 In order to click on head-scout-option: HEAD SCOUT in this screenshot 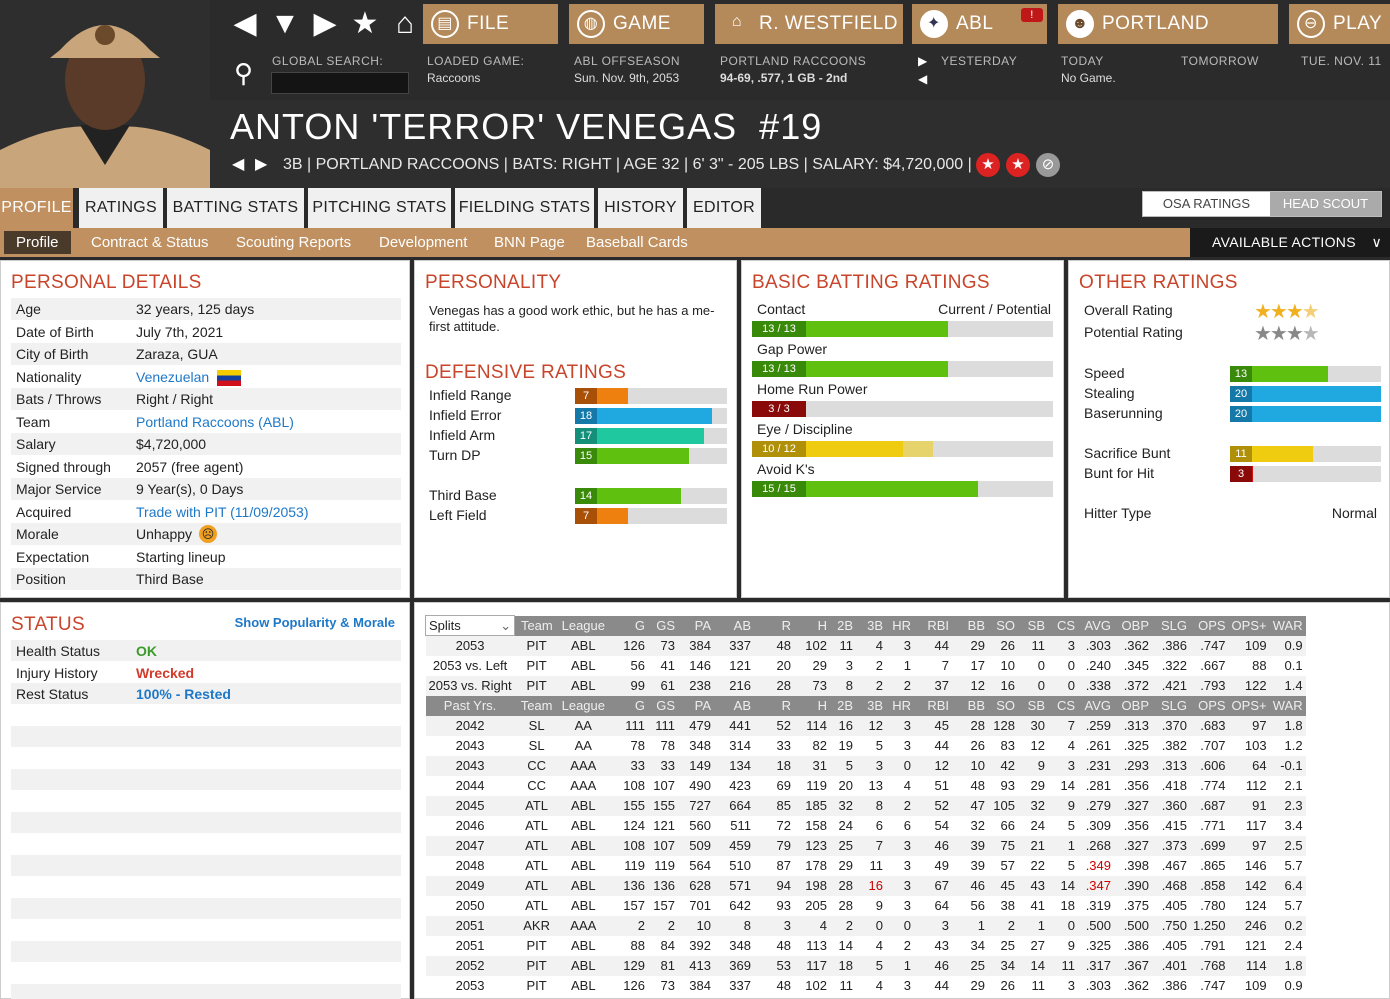, I will do `click(1325, 204)`.